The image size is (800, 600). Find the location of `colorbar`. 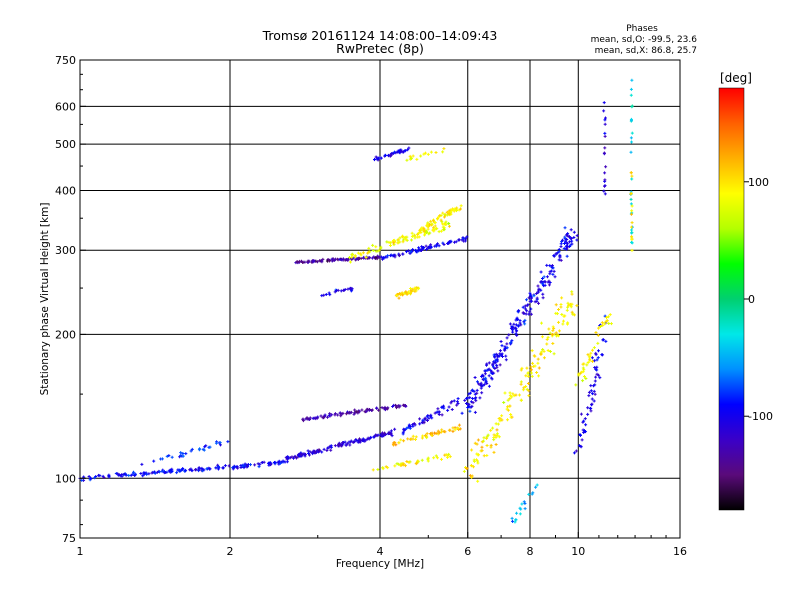

colorbar is located at coordinates (731, 299).